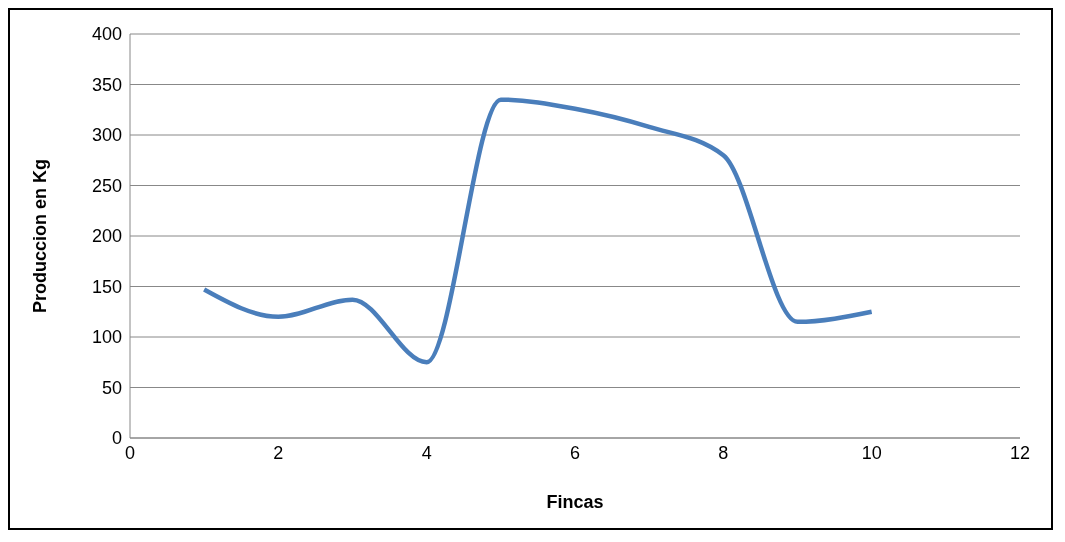 The width and height of the screenshot is (1065, 542). I want to click on x-axis-title: Fincas, so click(575, 502).